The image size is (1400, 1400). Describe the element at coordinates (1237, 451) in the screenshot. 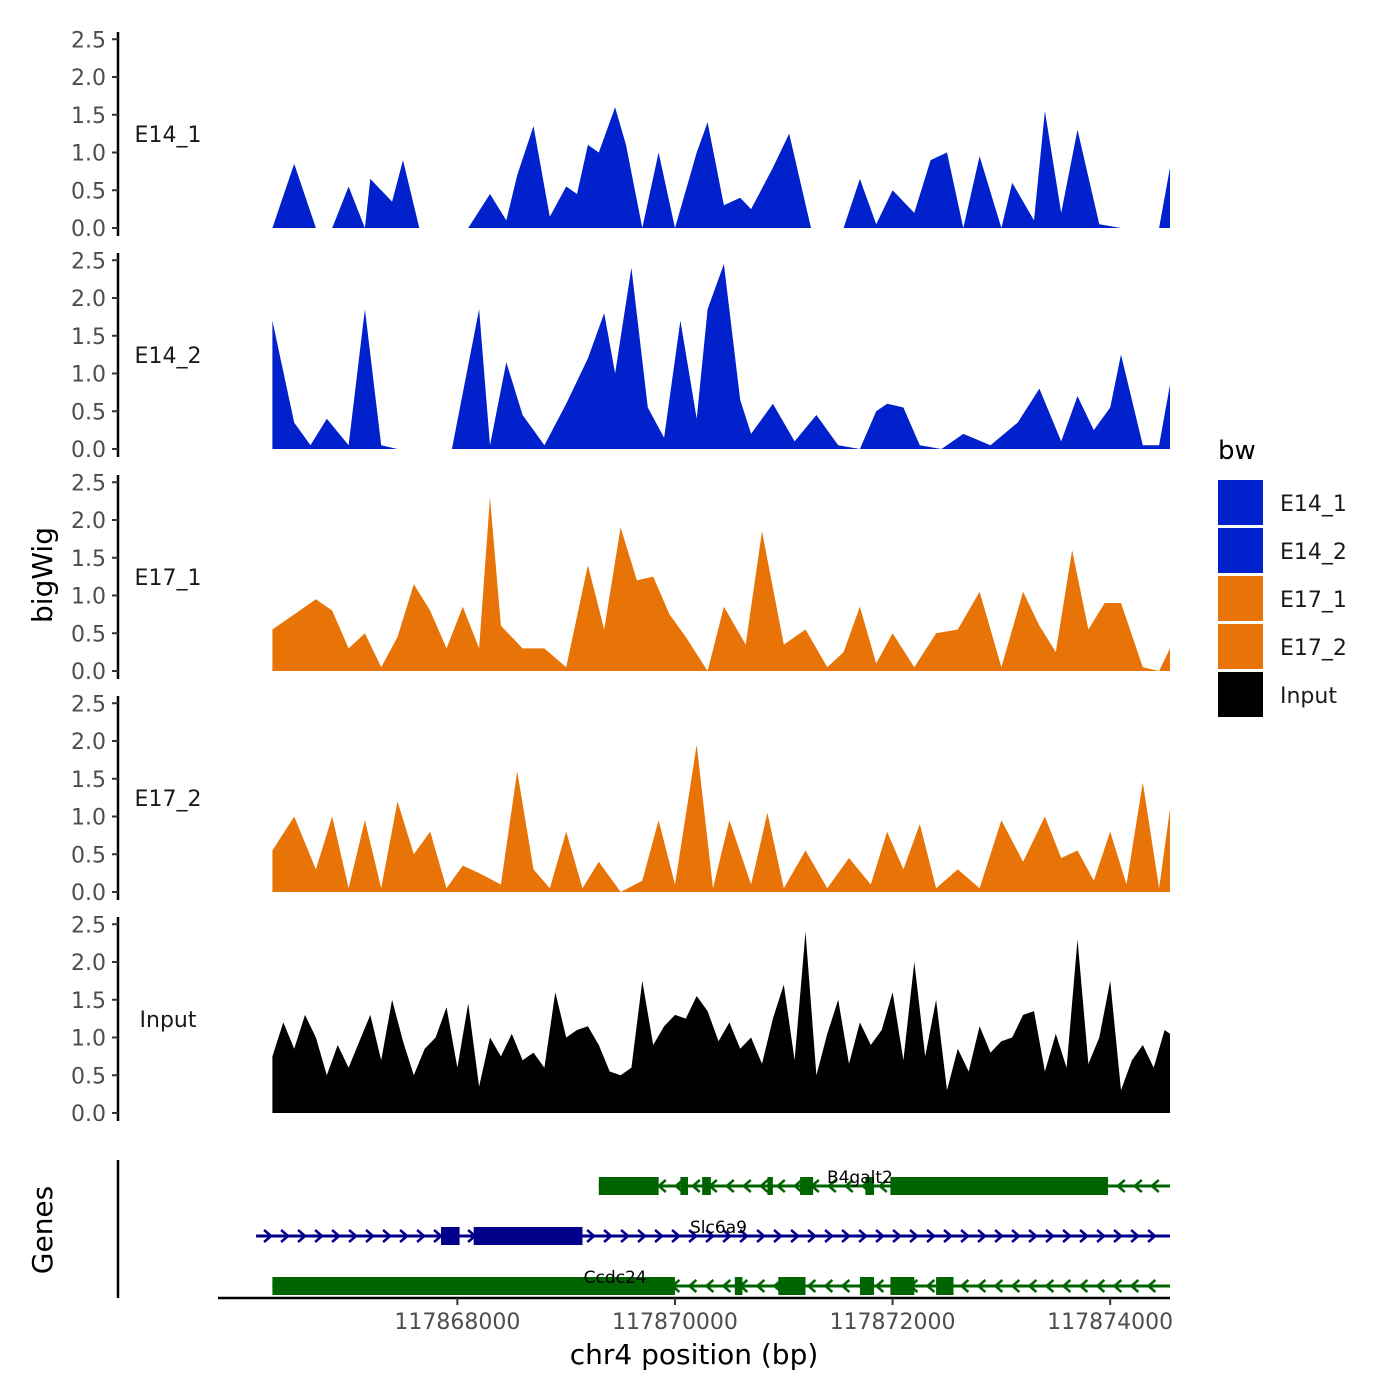

I see `legend-title: bw` at that location.